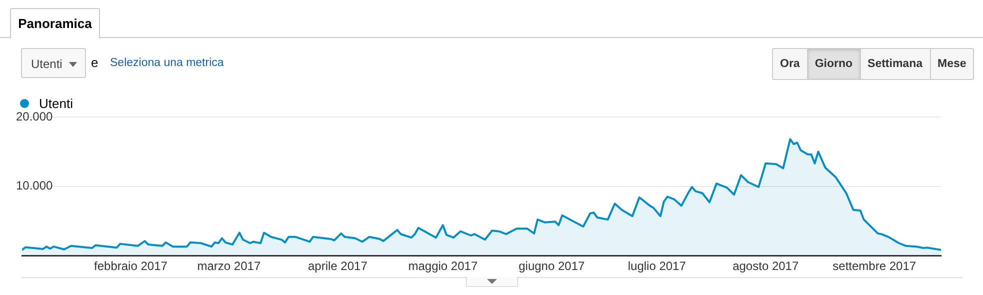 This screenshot has height=295, width=983. I want to click on x-tick-label: settembre 2017, so click(874, 266).